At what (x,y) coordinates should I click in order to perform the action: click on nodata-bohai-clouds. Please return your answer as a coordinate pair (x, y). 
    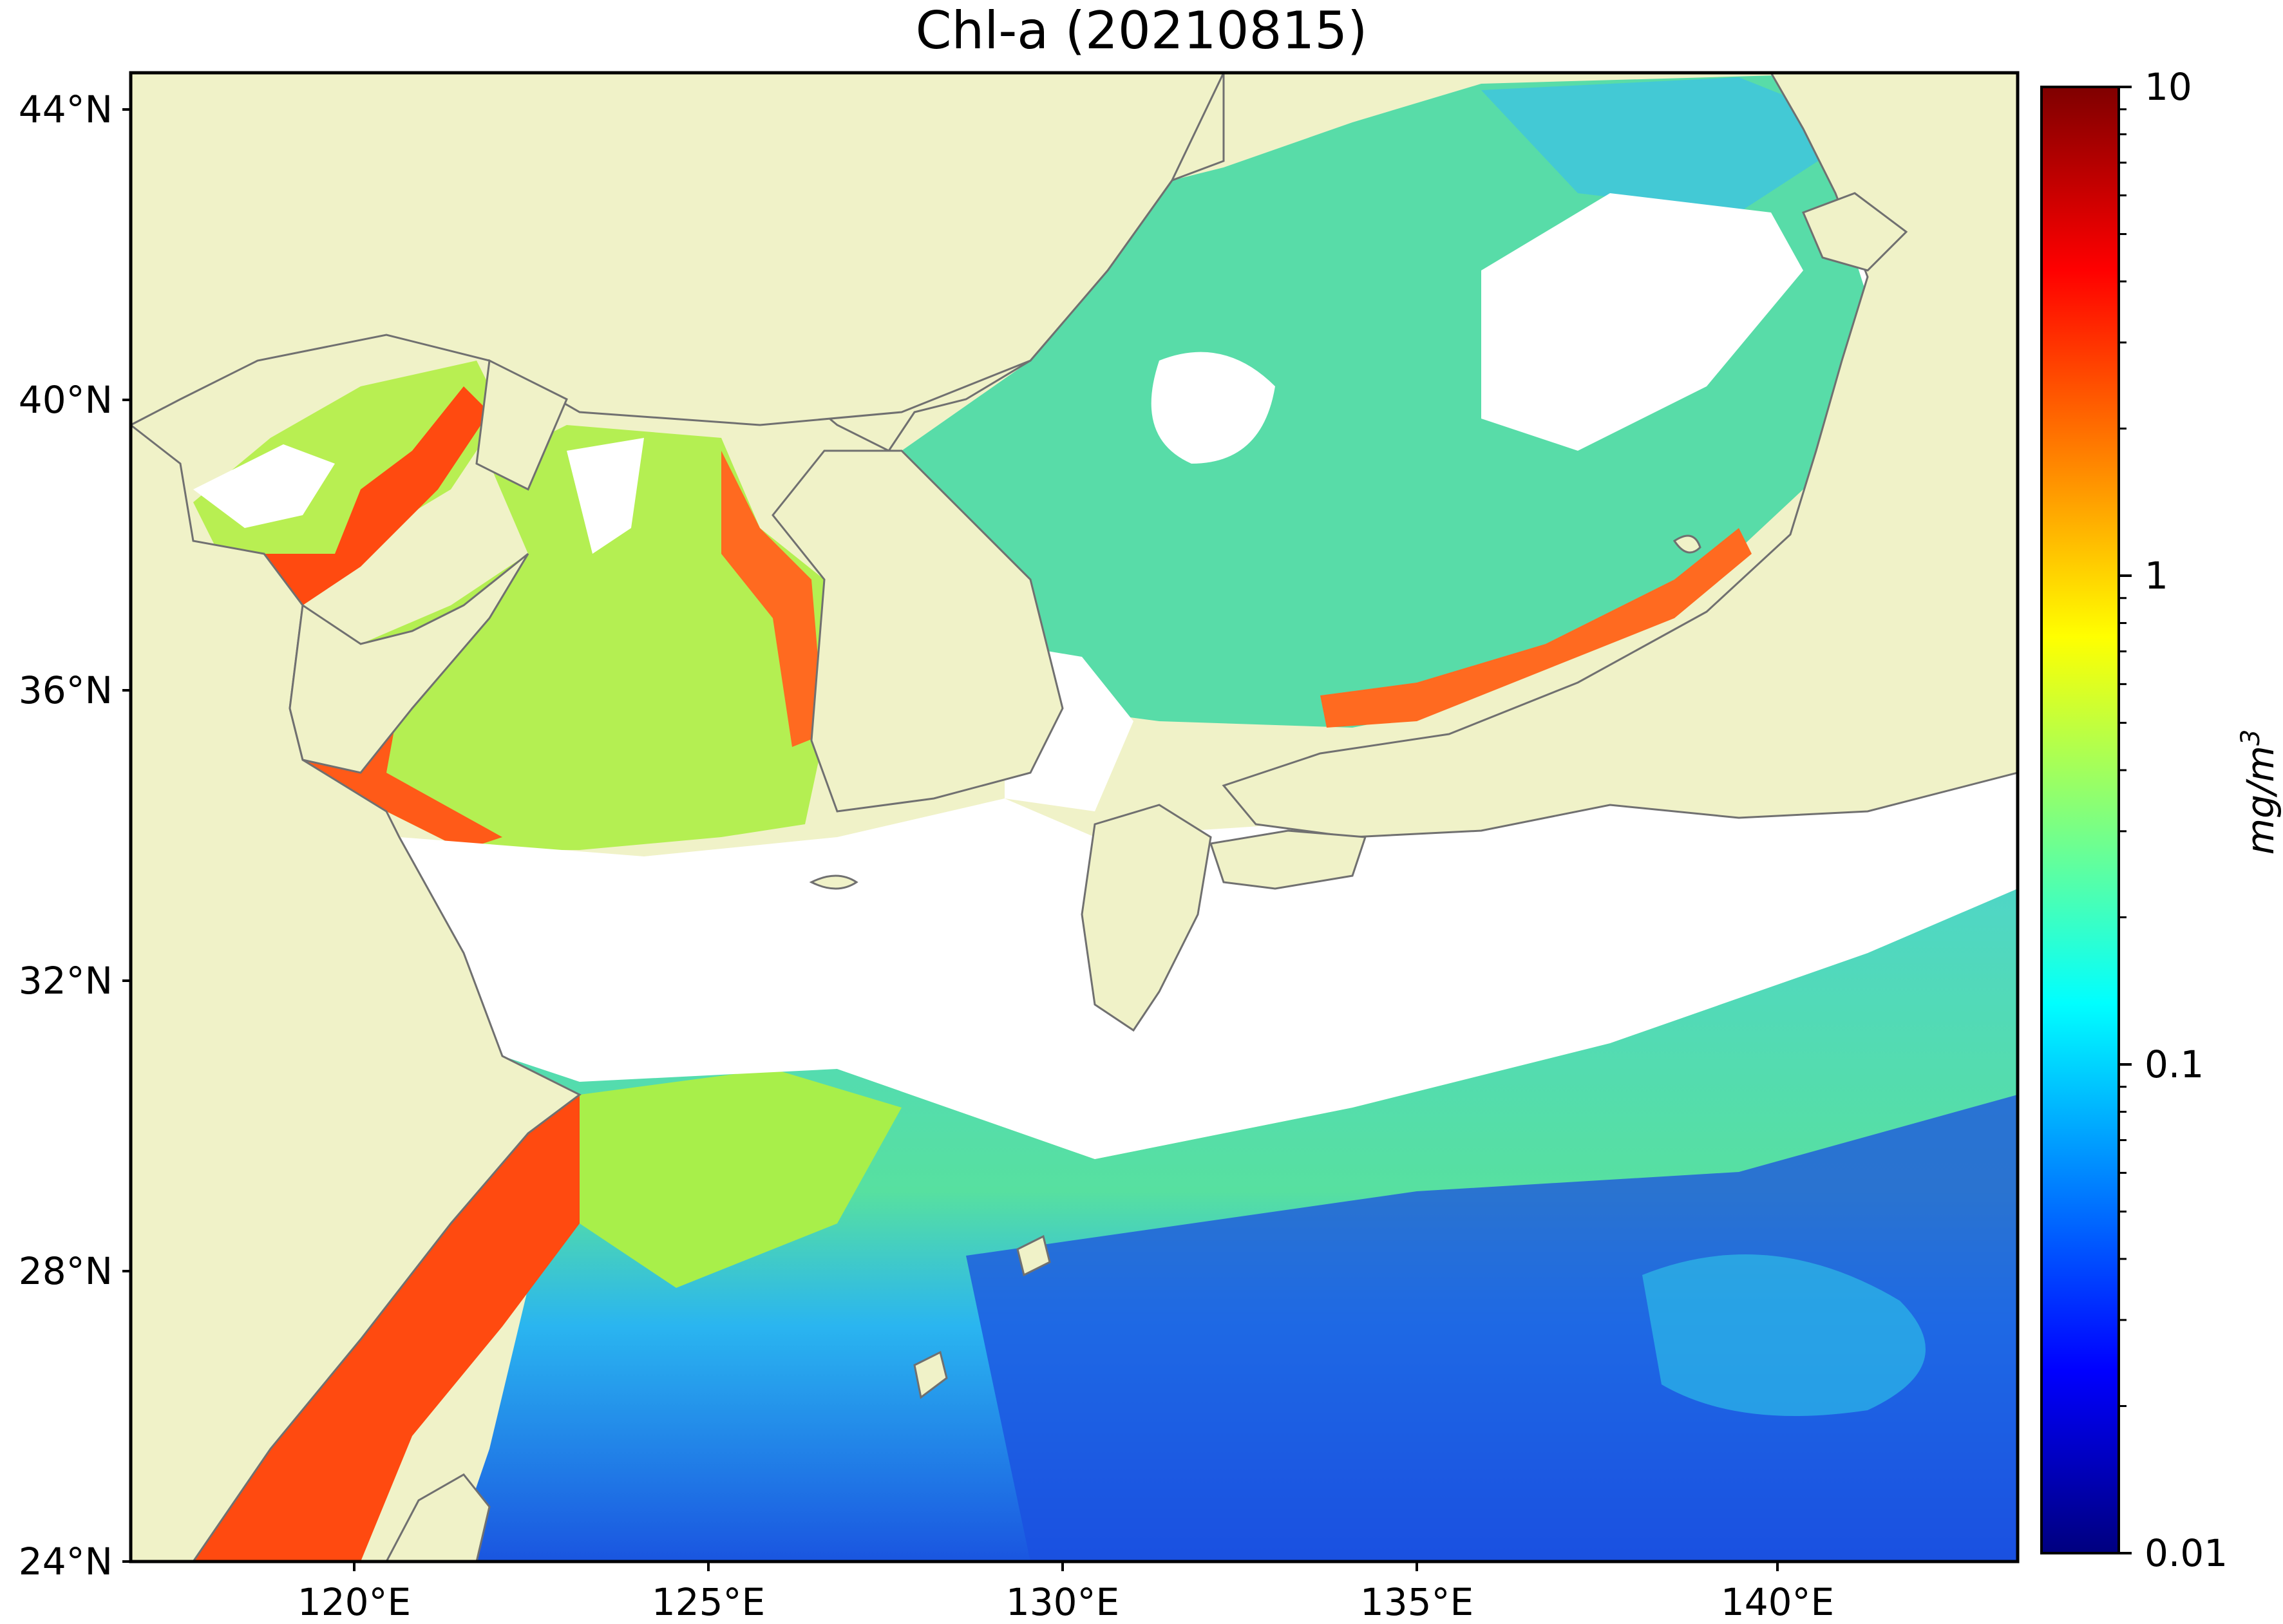
    Looking at the image, I should click on (264, 486).